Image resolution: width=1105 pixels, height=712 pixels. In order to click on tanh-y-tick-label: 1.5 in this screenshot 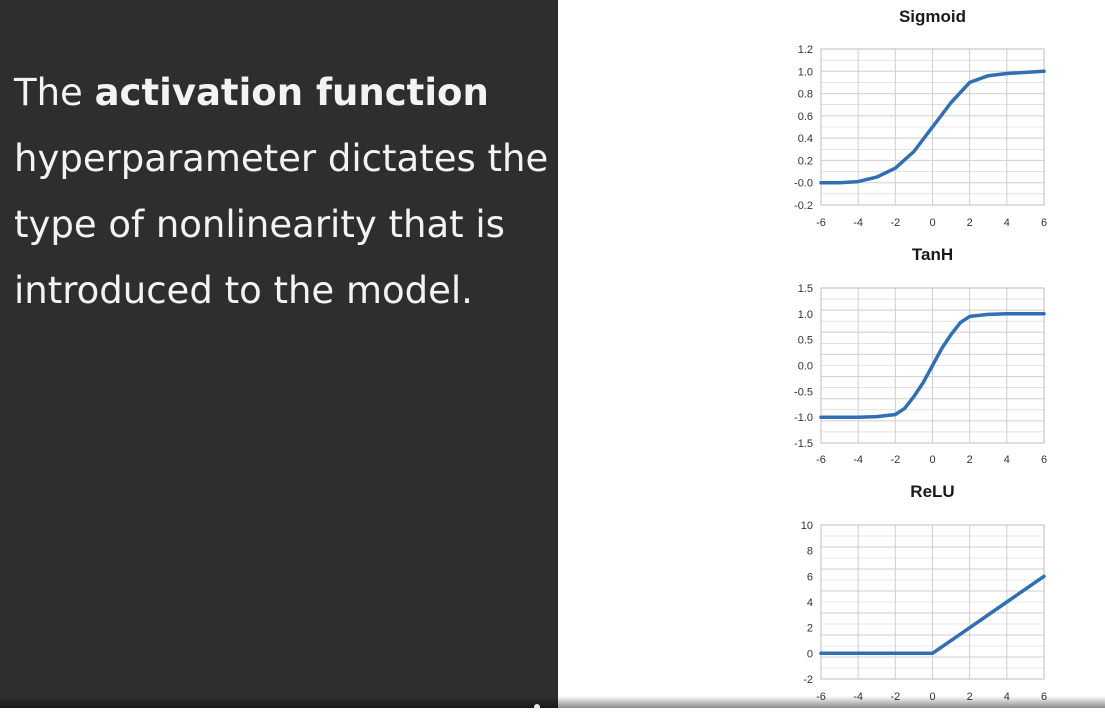, I will do `click(805, 289)`.